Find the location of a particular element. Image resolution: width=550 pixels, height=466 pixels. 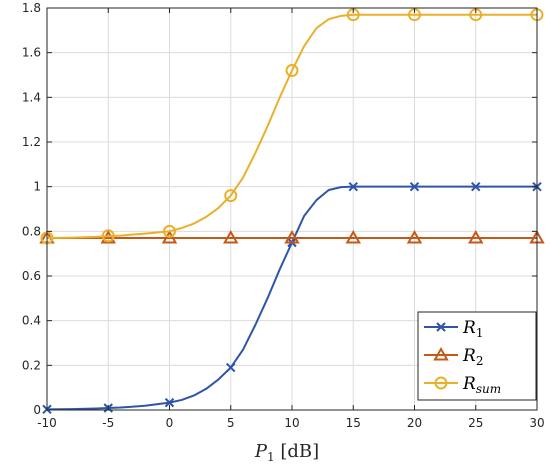

legend-swatch-marker-stroke-b is located at coordinates (441, 327).